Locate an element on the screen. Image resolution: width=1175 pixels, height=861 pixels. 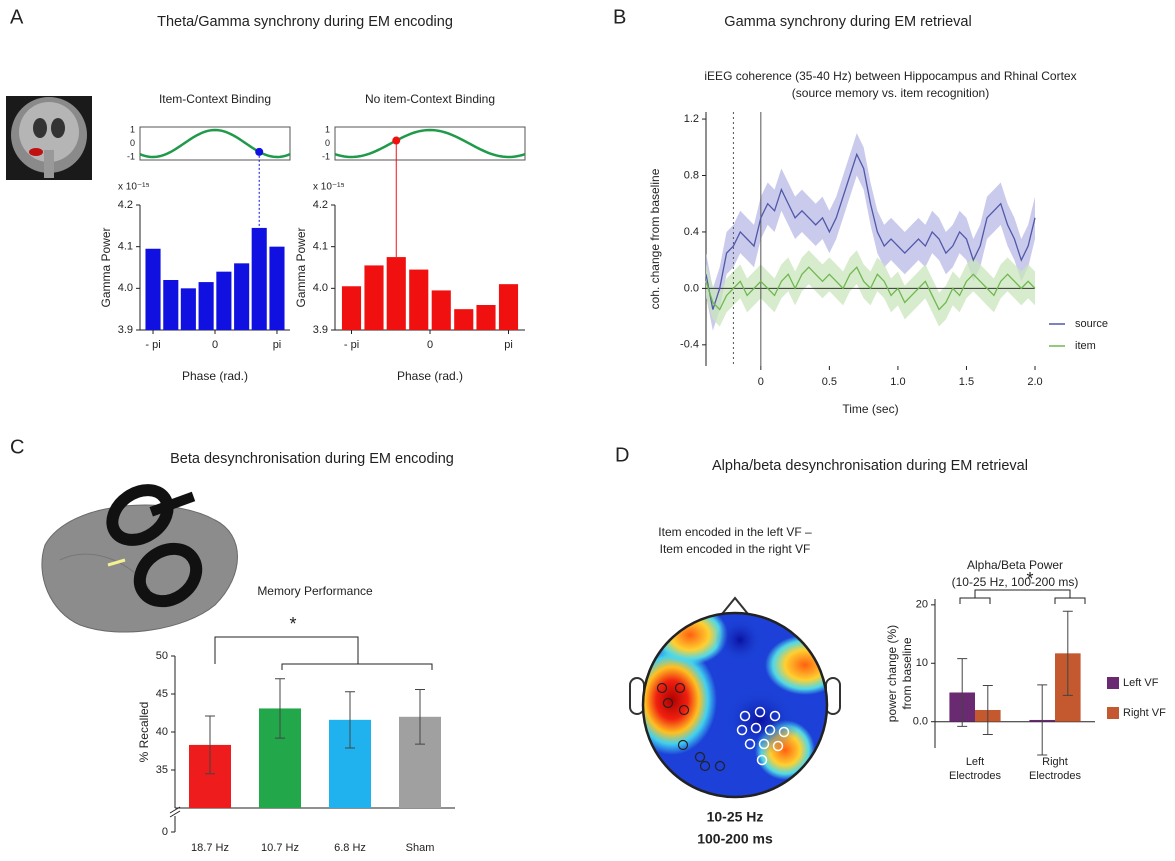
topomap-title: Item encoded in the right VF is located at coordinates (735, 549).